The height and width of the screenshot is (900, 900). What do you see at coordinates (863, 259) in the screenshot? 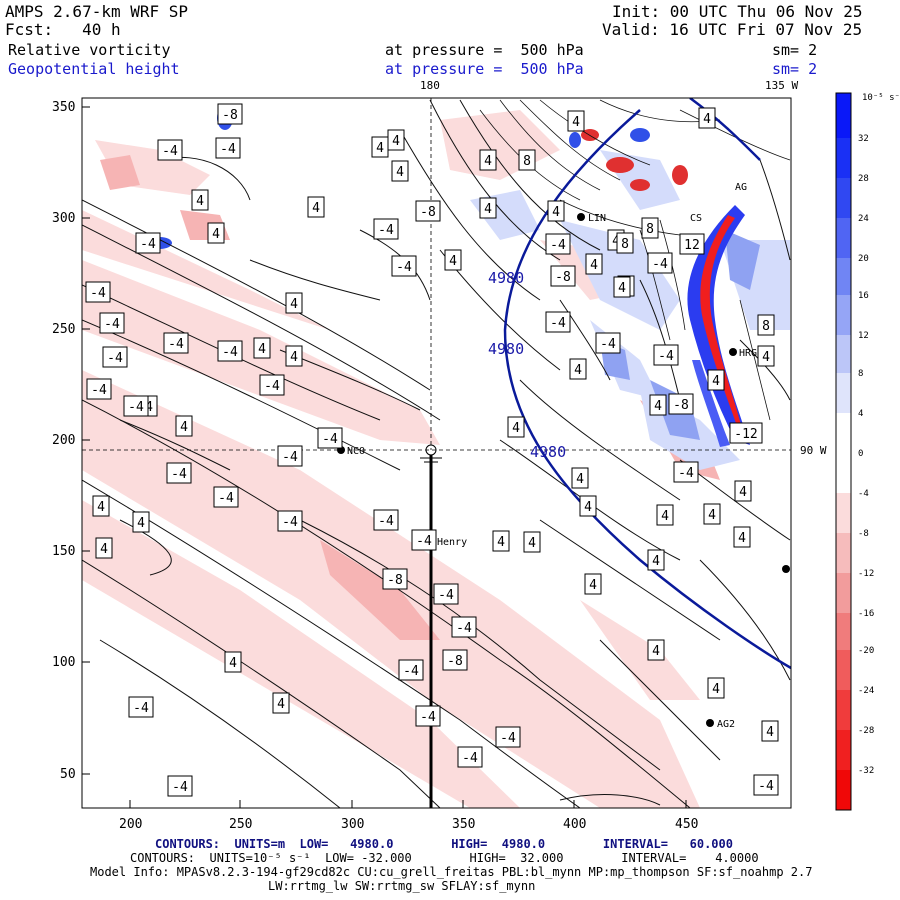
I see `colorbar-tick-label: 20` at bounding box center [863, 259].